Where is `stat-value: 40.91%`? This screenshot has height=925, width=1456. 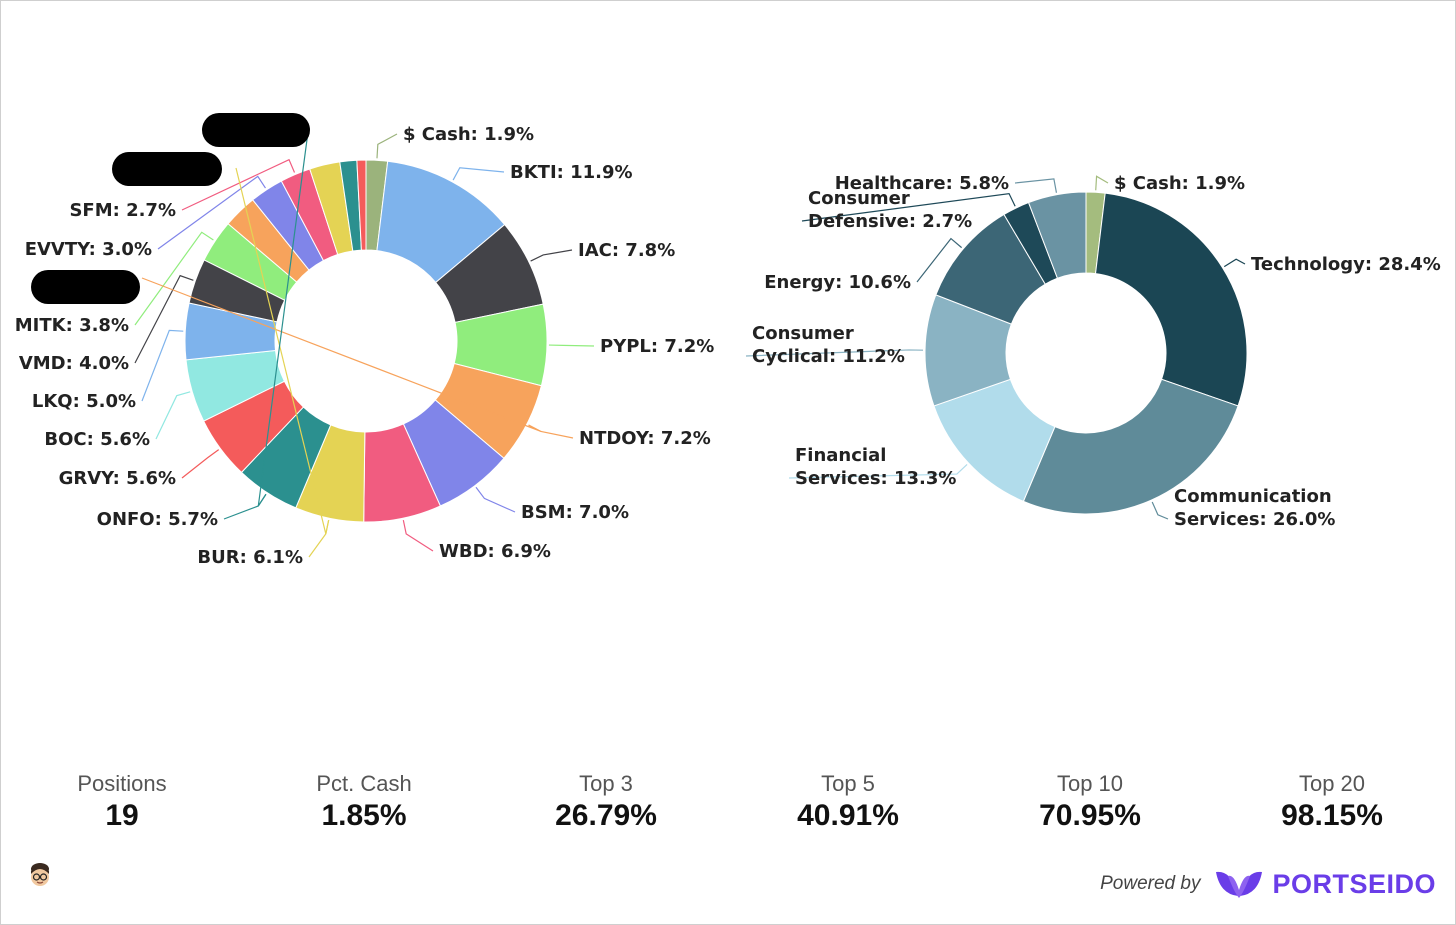 stat-value: 40.91% is located at coordinates (848, 815).